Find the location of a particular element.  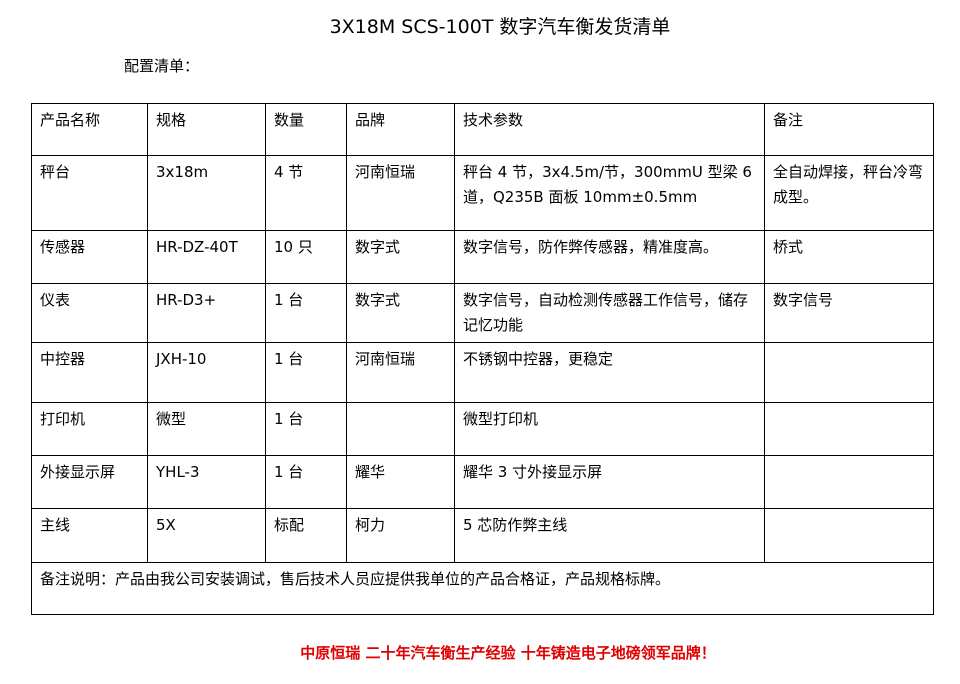

header-cell: 数量 is located at coordinates (306, 129).